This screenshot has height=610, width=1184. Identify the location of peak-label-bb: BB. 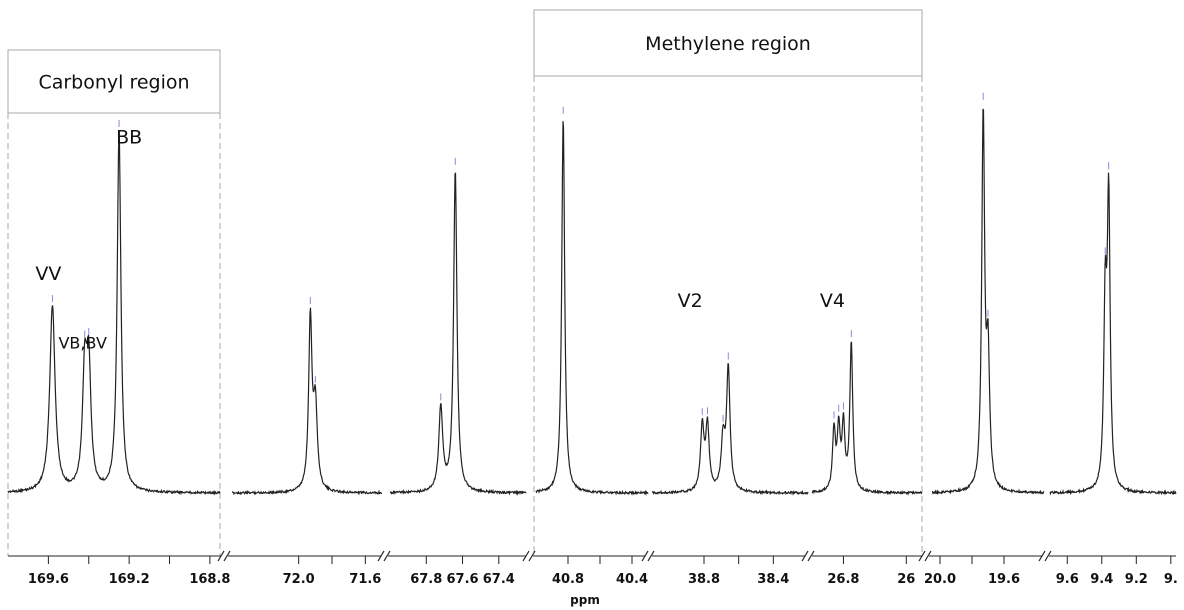
(129, 137).